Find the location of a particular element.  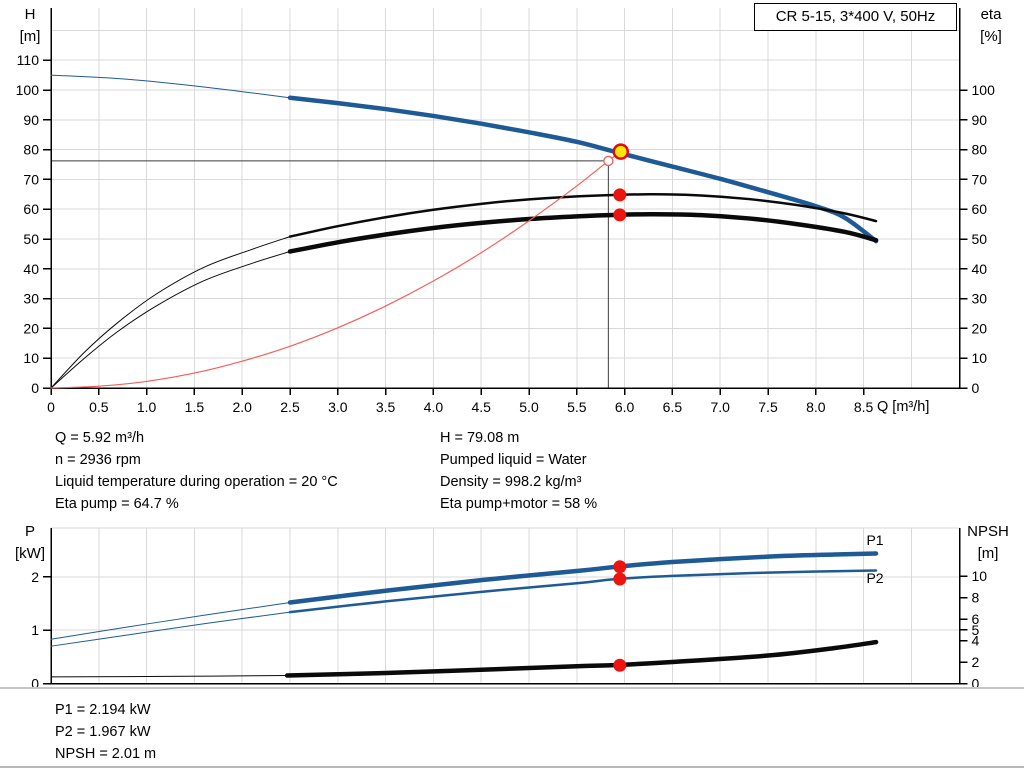

svg-text: 2.5 is located at coordinates (290, 407).